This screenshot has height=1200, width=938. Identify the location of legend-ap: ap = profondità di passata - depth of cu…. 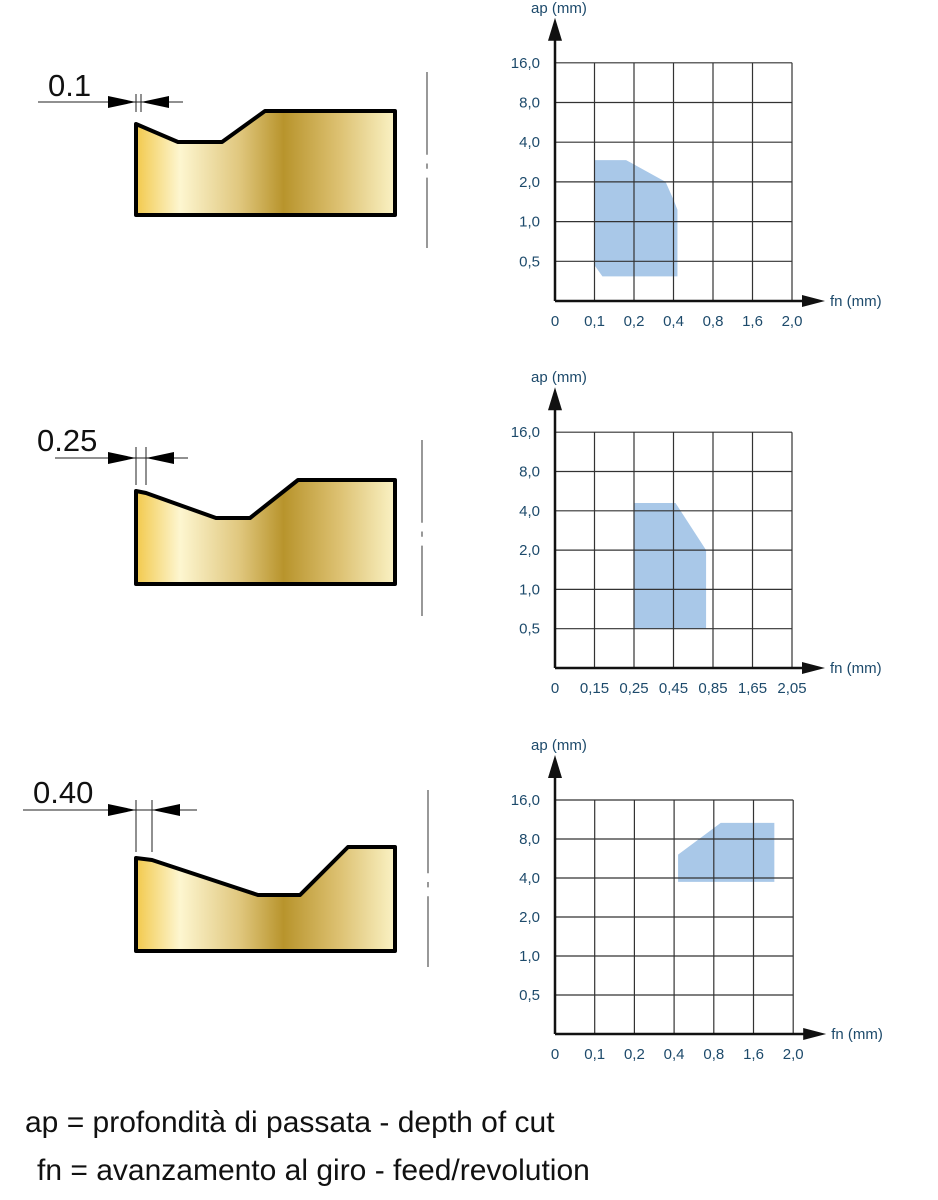
(290, 1122).